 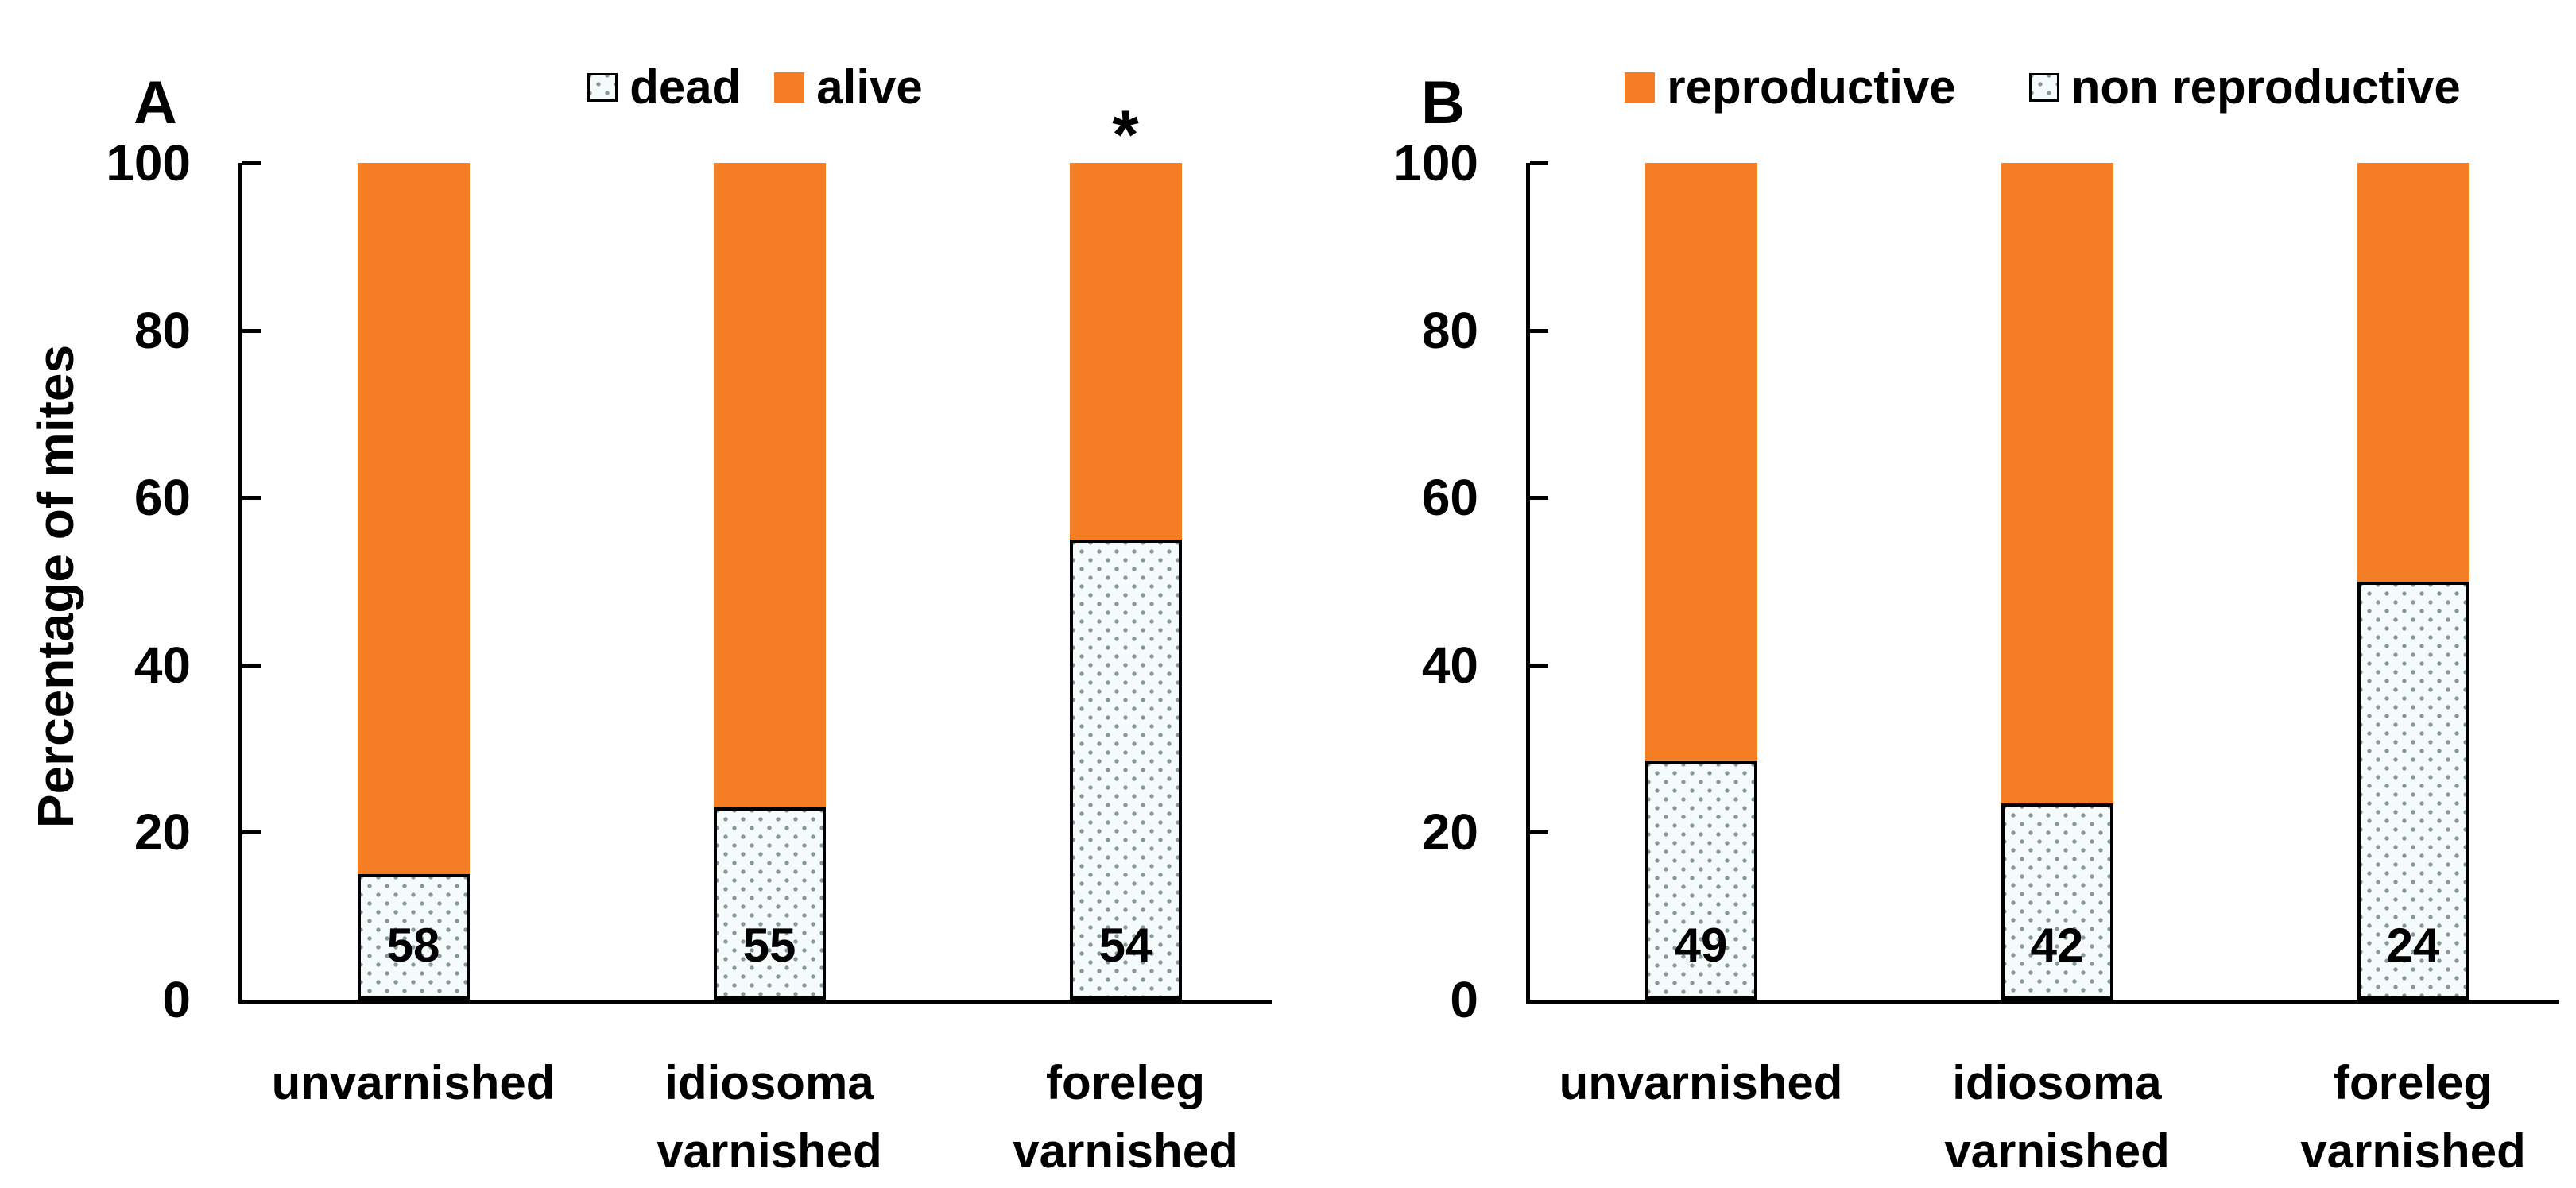 What do you see at coordinates (789, 87) in the screenshot?
I see `alive-swatch-icon` at bounding box center [789, 87].